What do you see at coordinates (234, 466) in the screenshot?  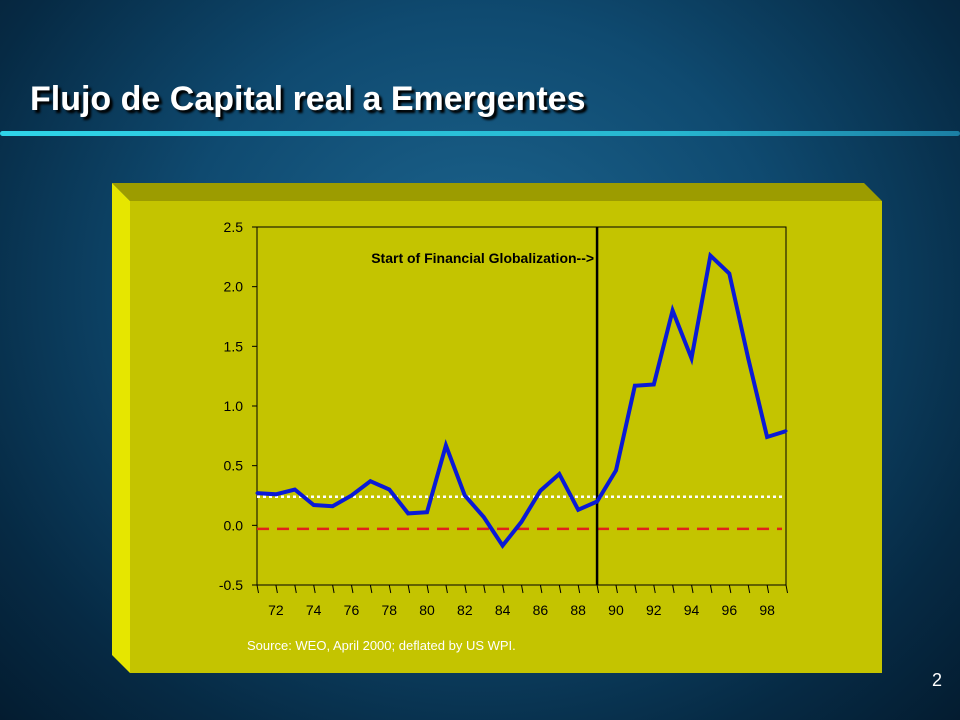 I see `y-tick-label: 0.5` at bounding box center [234, 466].